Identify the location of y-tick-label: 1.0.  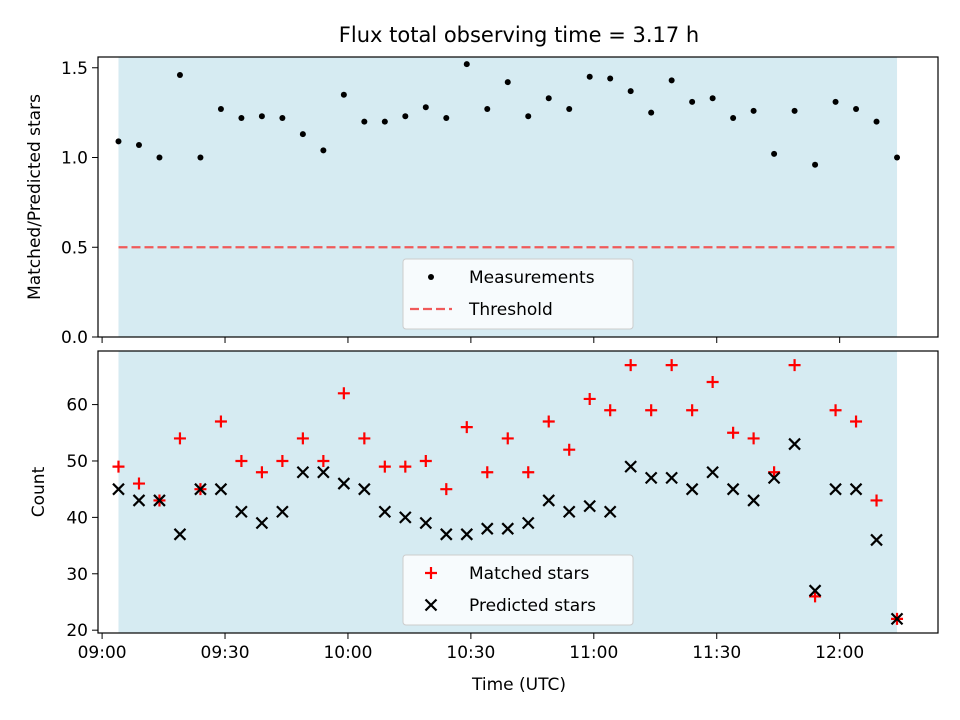
(74, 159).